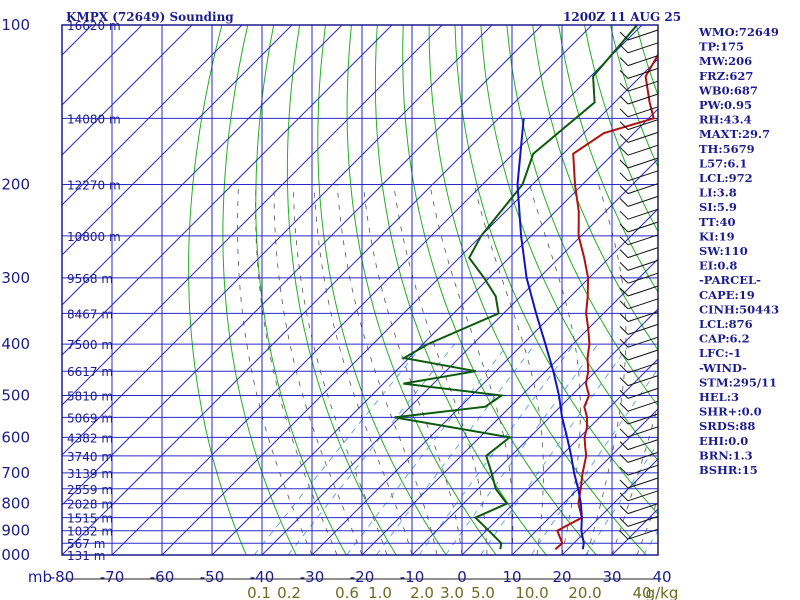 The image size is (800, 600). Describe the element at coordinates (94, 186) in the screenshot. I see `height-level-label: 12270 m` at that location.